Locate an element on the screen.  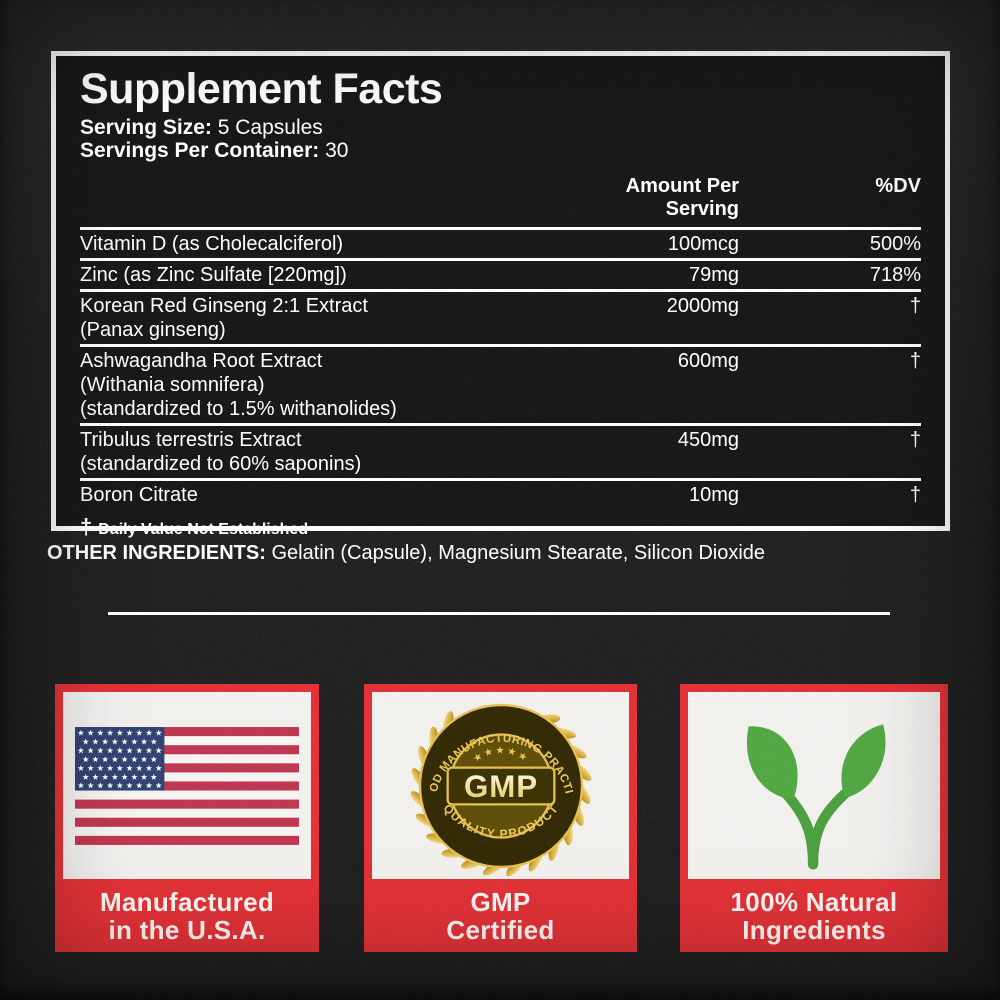
nutrient-subname: (standardized to 1.5% withanolides) is located at coordinates (238, 409).